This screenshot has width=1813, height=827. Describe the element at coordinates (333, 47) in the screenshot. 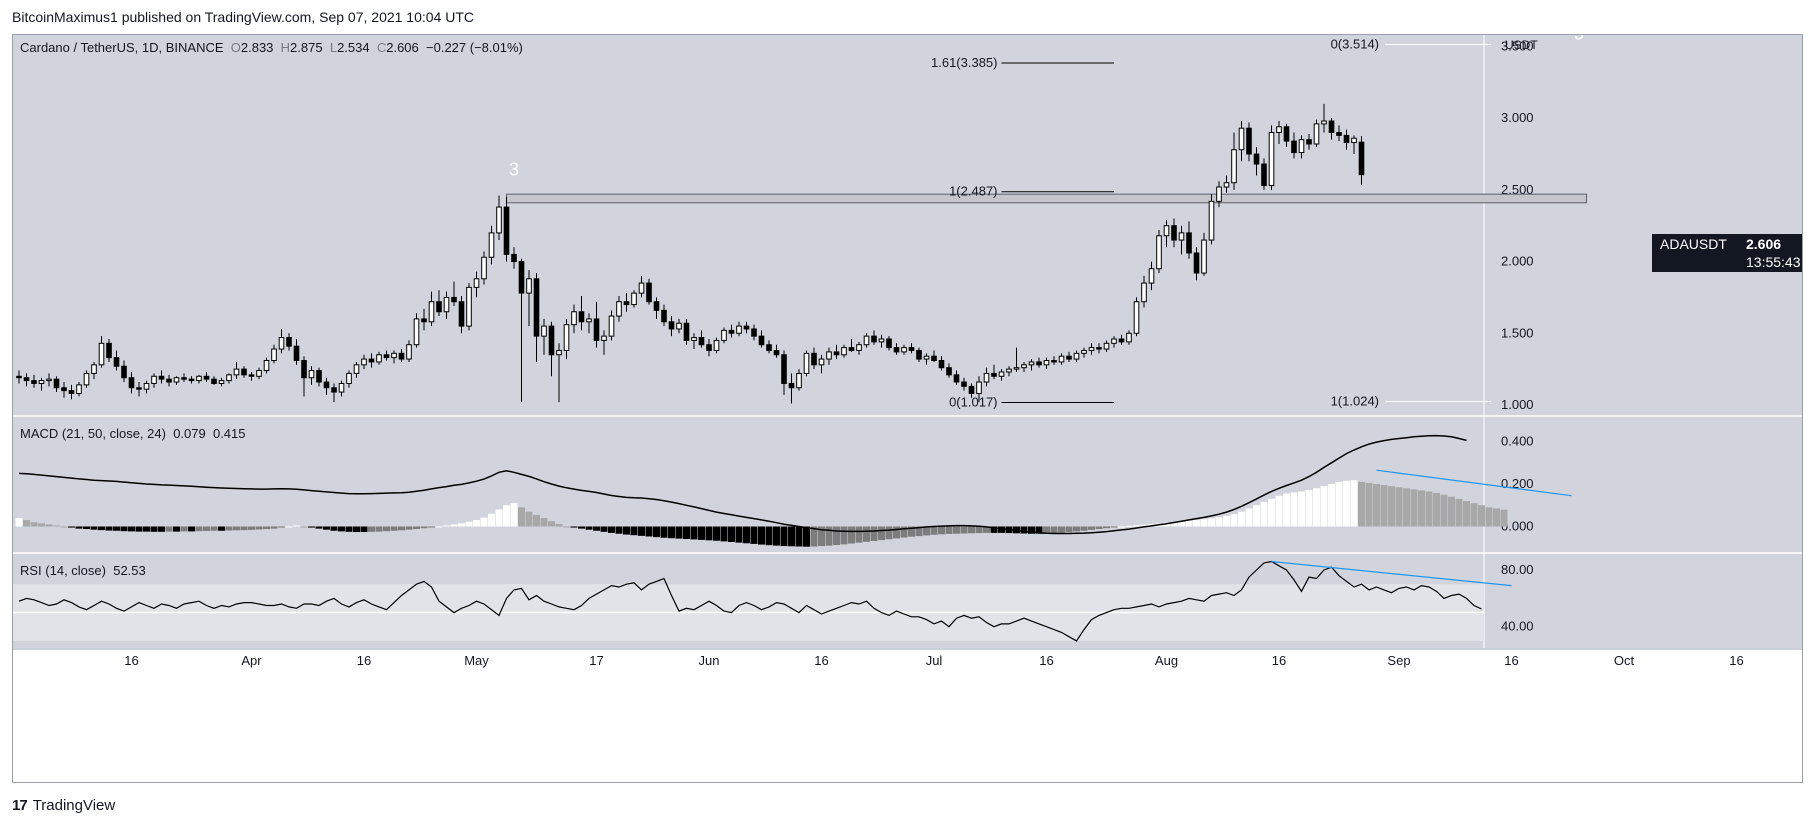

I see `legend-low-label: L` at that location.